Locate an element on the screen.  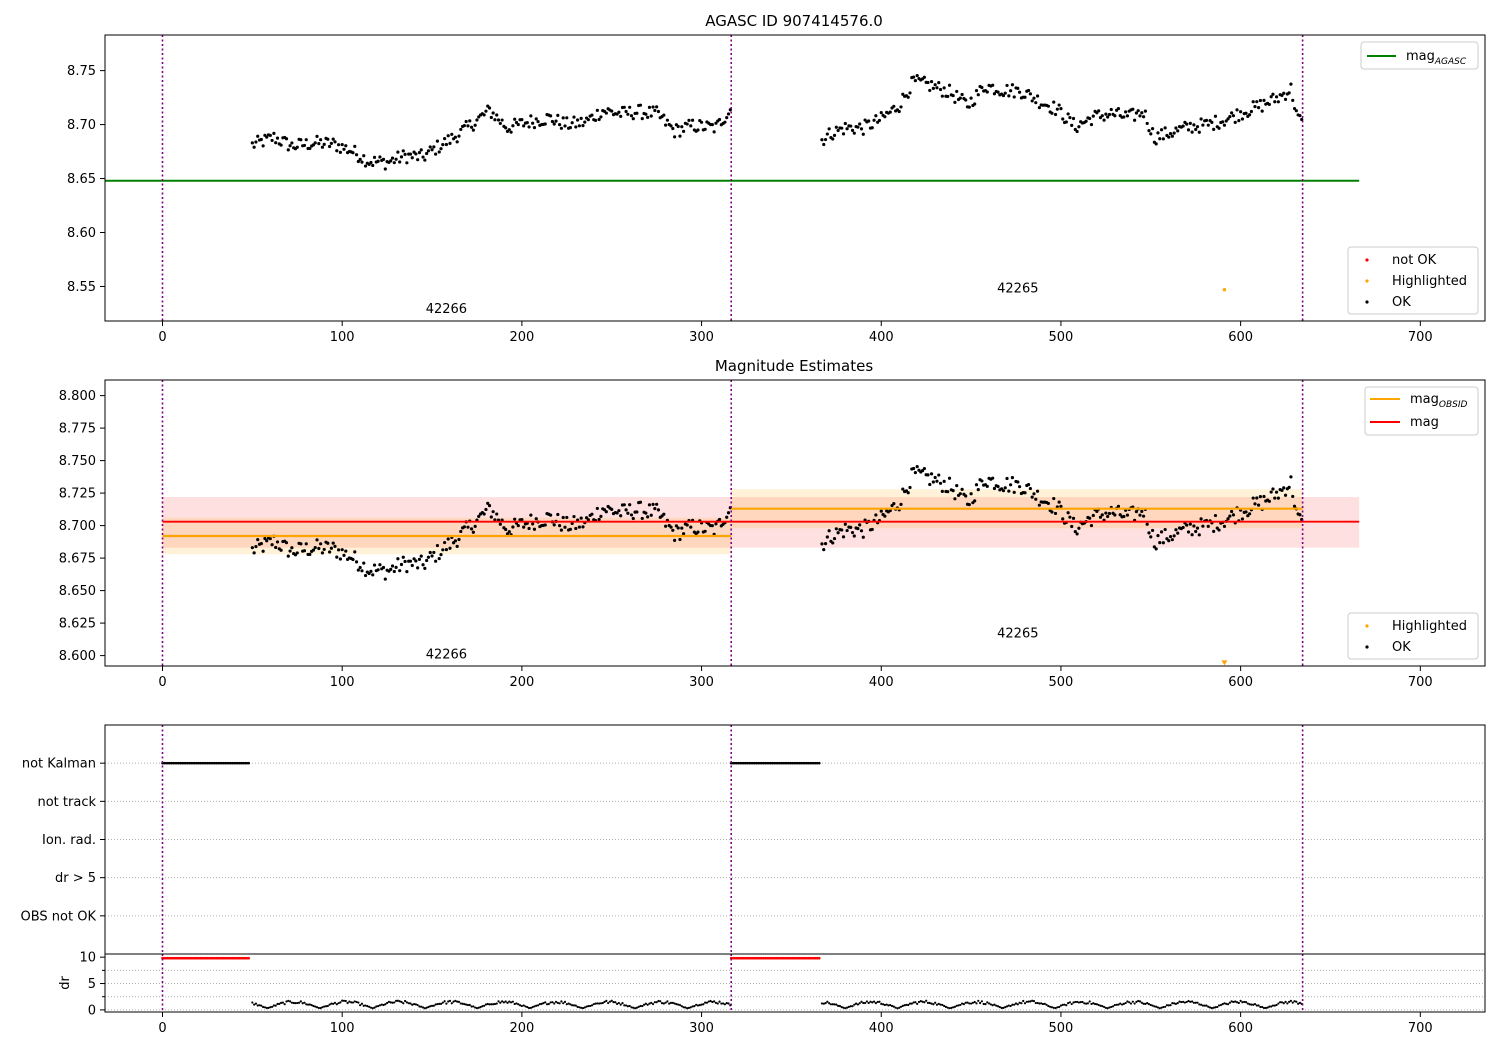
legend-top-agasc: magAGASC is located at coordinates (1419, 55).